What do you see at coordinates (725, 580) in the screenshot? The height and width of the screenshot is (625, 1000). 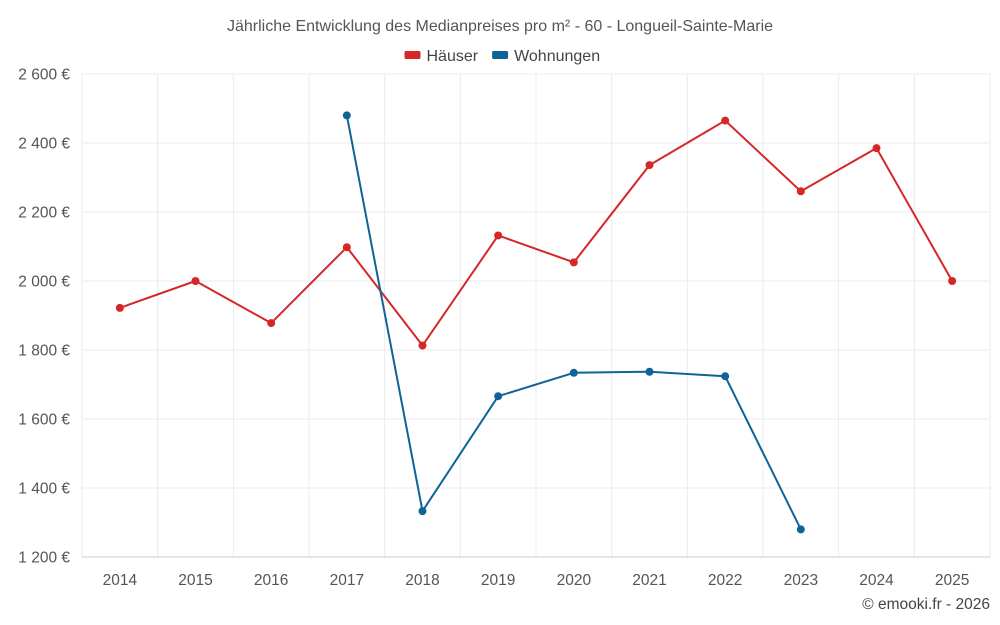 I see `x-tick-label: 2022` at bounding box center [725, 580].